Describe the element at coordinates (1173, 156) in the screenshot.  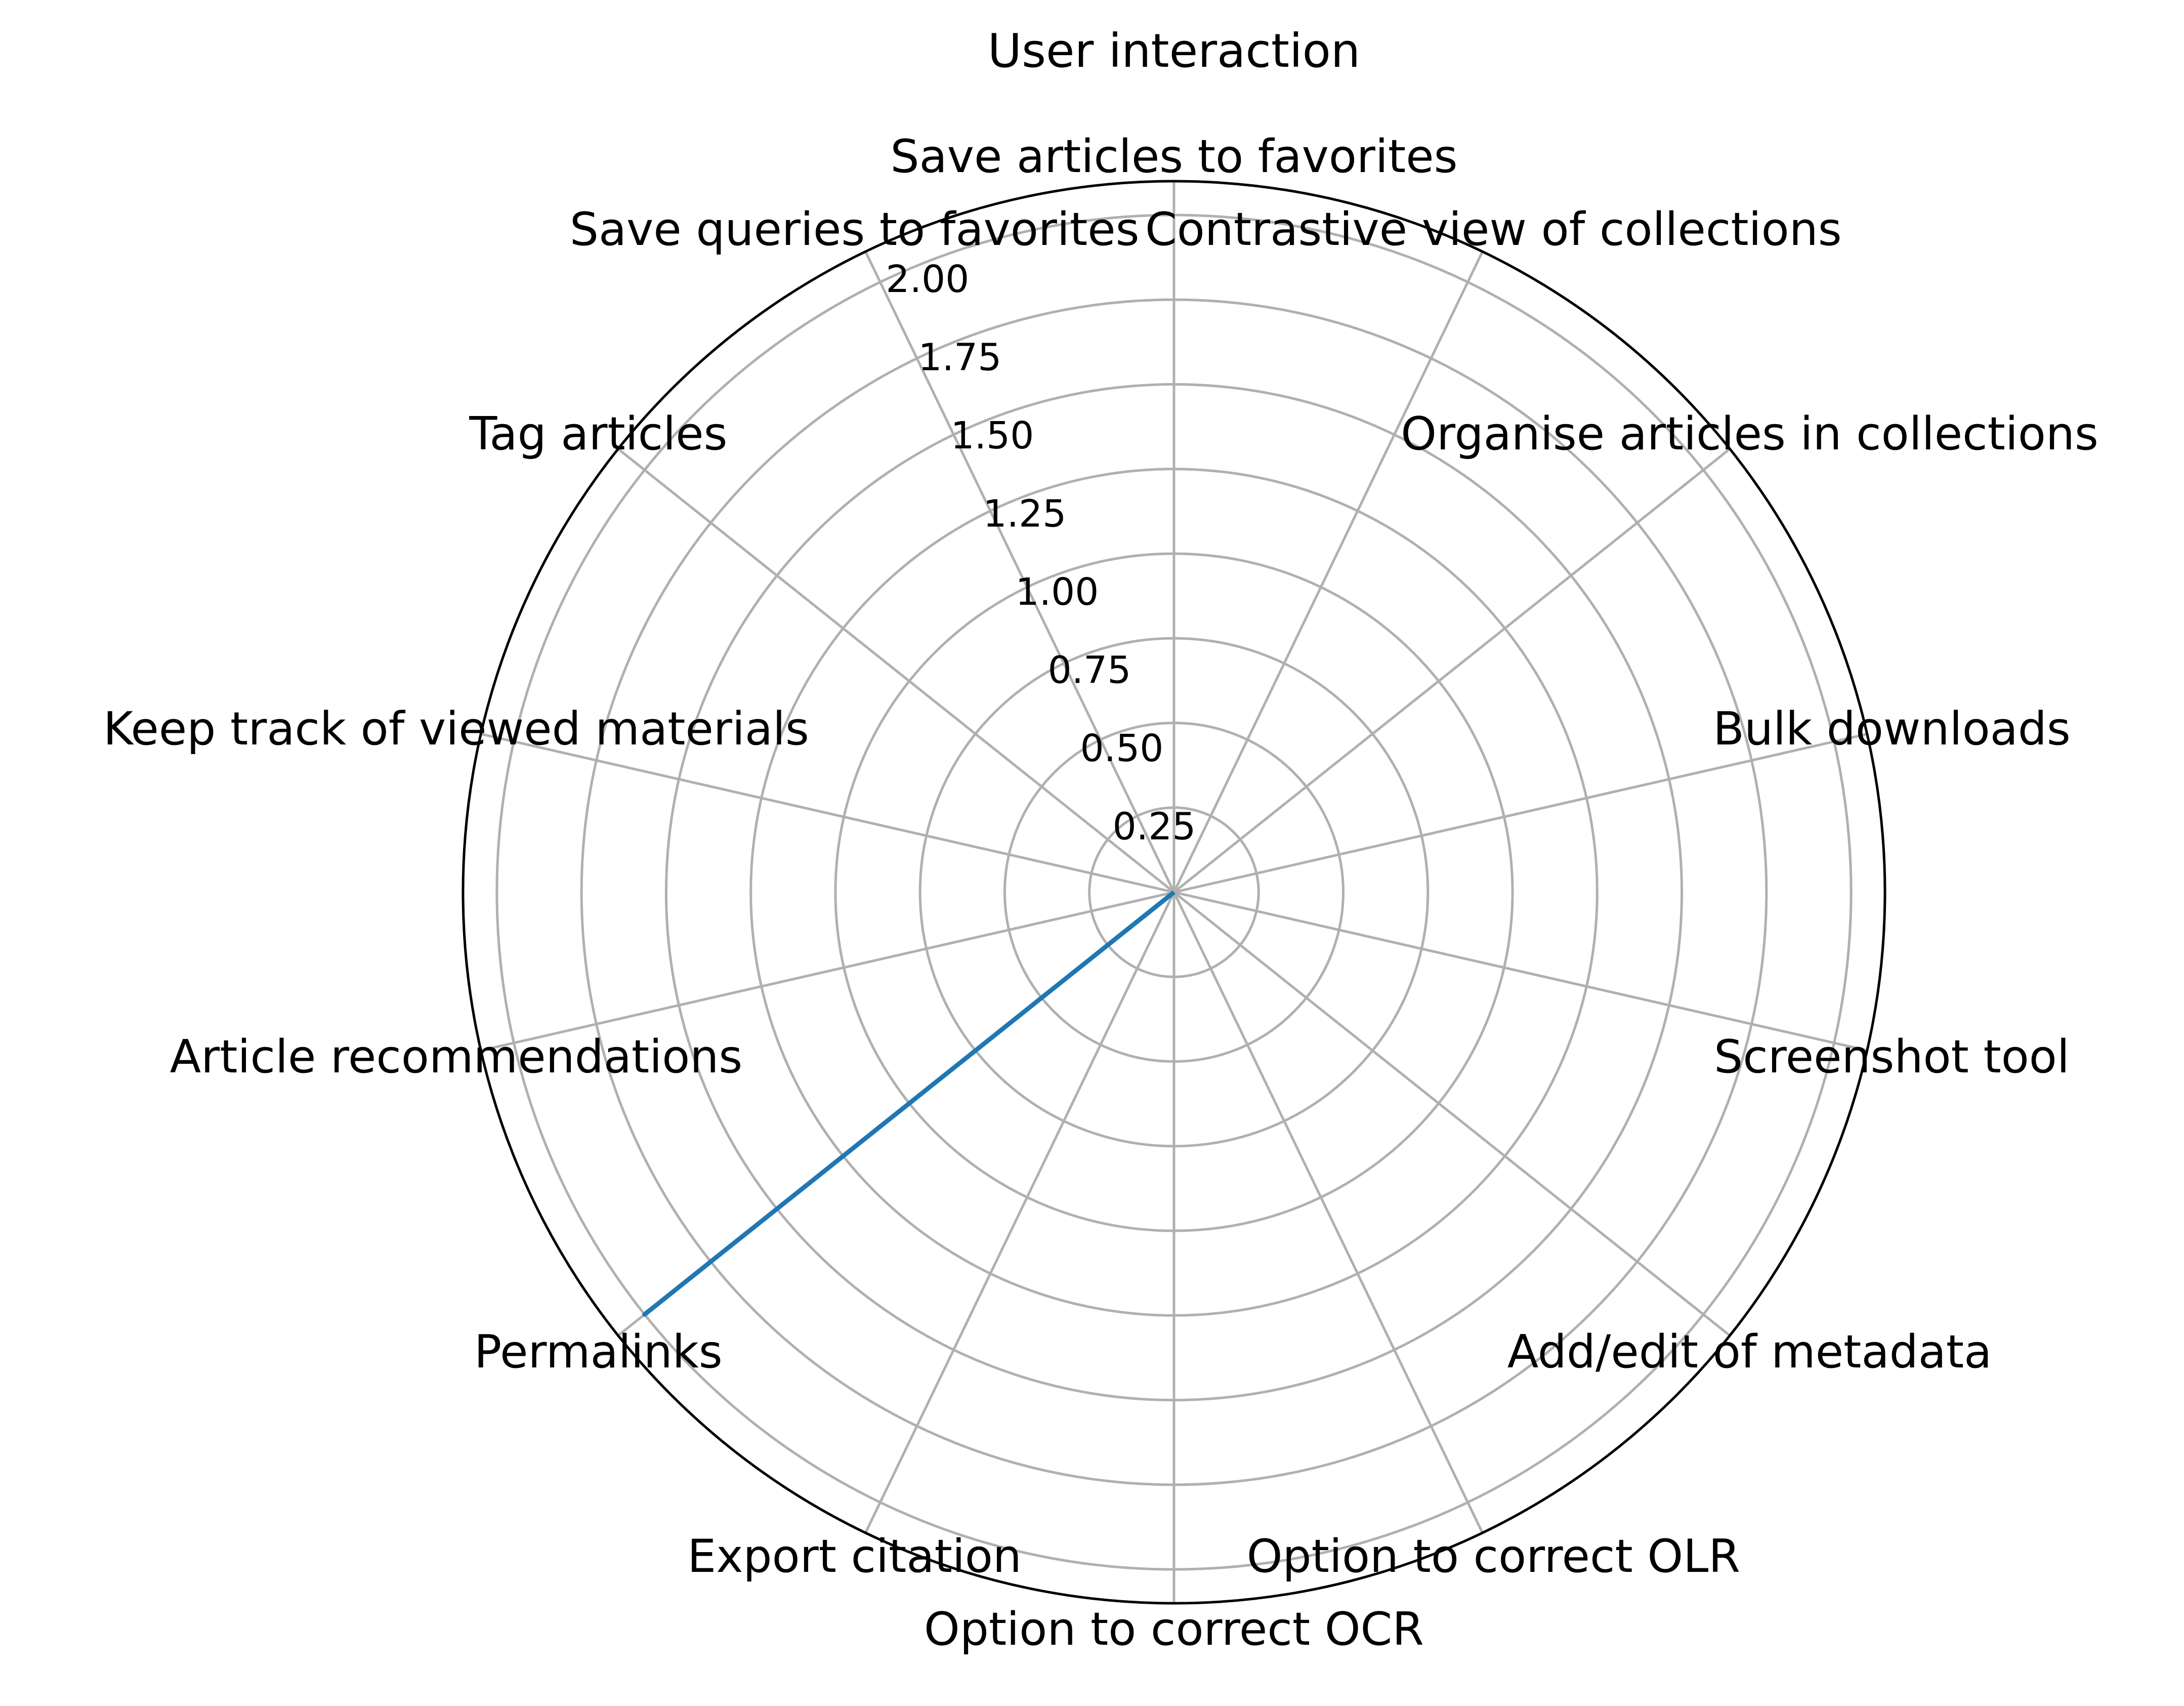
I see `category-label: Save articles to favorites` at that location.